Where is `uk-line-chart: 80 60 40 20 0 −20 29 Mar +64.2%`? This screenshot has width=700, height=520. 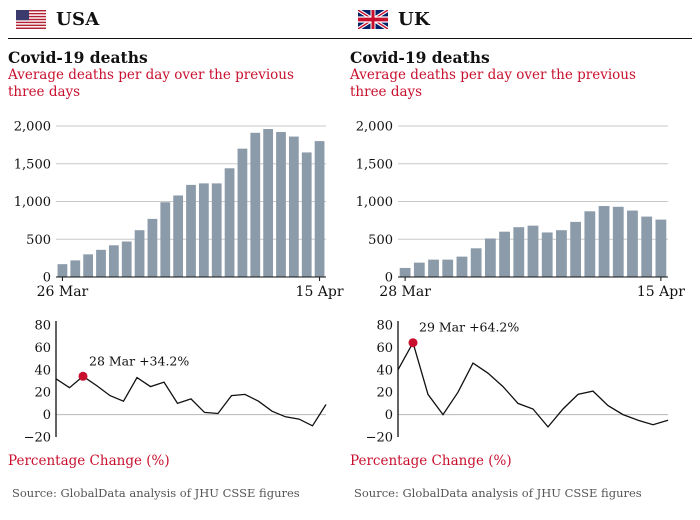 uk-line-chart: 80 60 40 20 0 −20 29 Mar +64.2% is located at coordinates (517, 382).